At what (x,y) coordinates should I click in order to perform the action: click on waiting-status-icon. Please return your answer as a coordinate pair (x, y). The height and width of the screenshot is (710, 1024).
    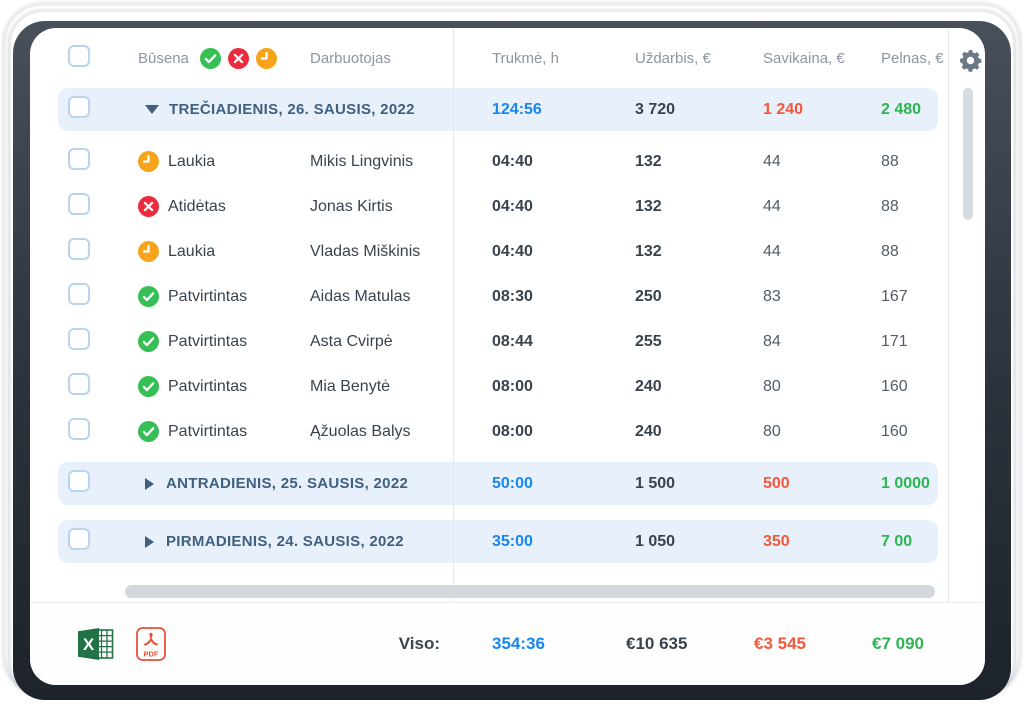
    Looking at the image, I should click on (148, 161).